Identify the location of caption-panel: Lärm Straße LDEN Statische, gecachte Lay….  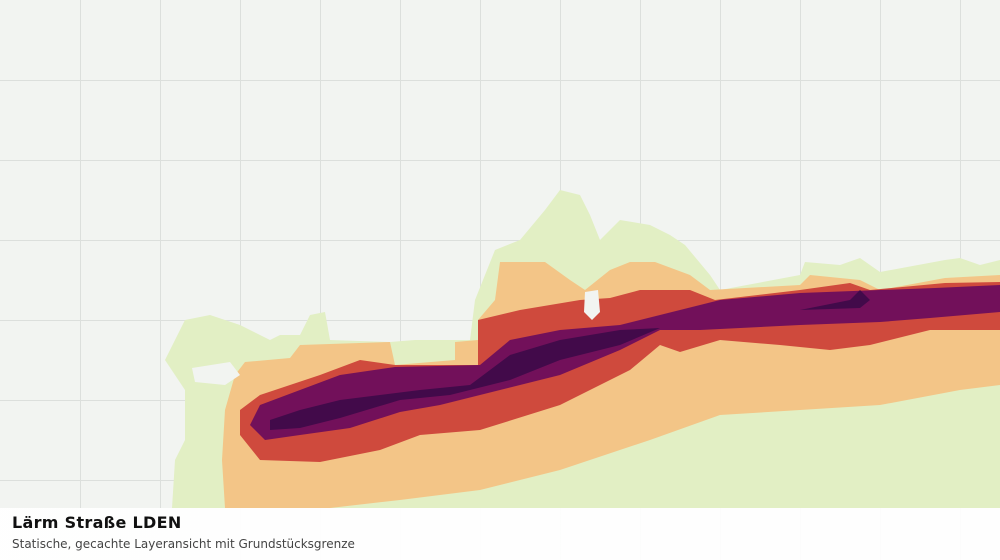
(500, 534).